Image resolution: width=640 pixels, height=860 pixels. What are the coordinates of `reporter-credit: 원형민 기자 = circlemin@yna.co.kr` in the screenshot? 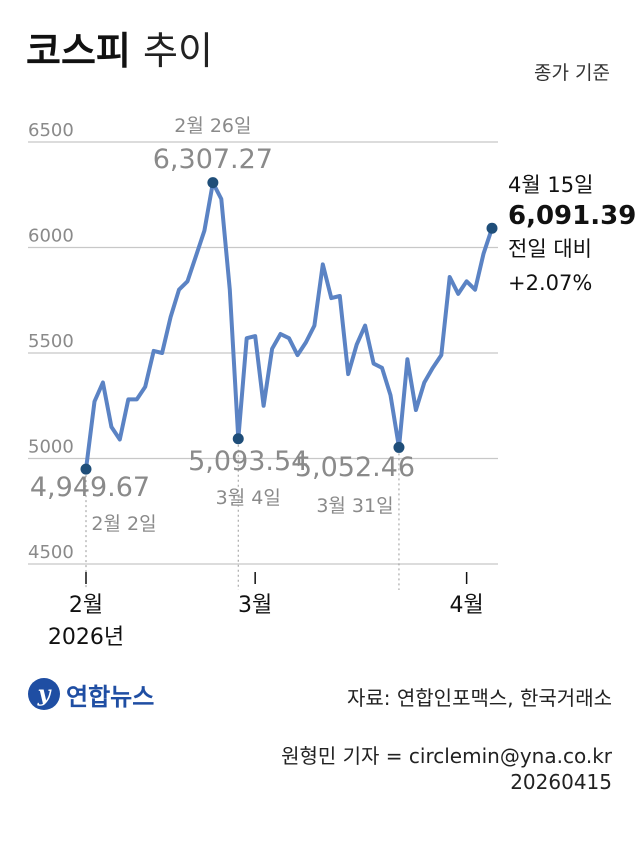 It's located at (446, 756).